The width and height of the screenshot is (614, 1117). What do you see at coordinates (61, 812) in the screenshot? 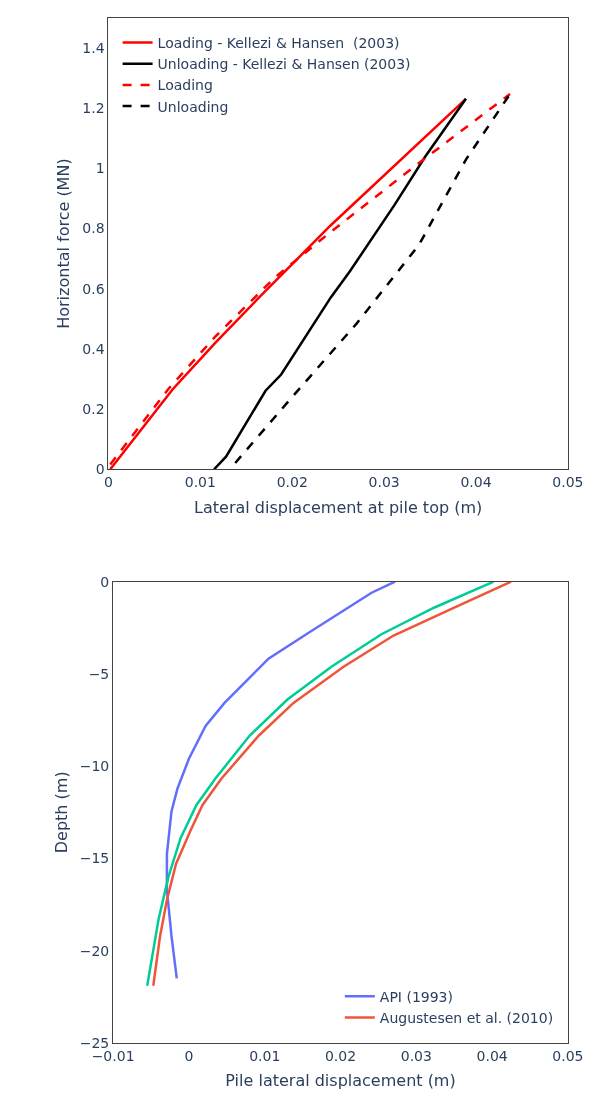
I see `y-axis-title: Depth (m)` at bounding box center [61, 812].